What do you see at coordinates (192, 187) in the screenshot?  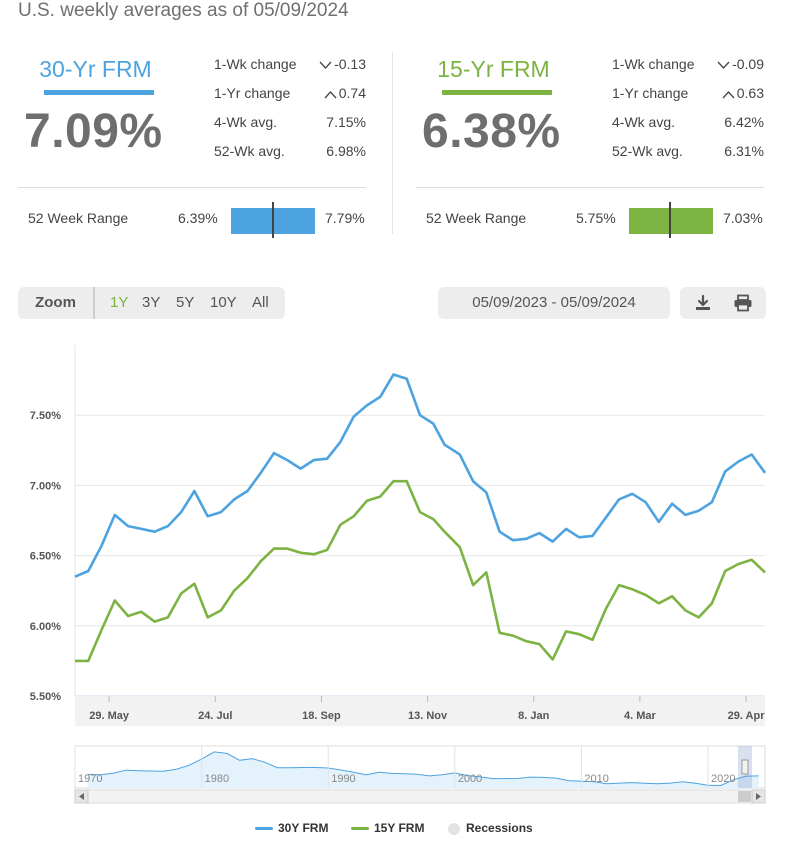 I see `range-divider` at bounding box center [192, 187].